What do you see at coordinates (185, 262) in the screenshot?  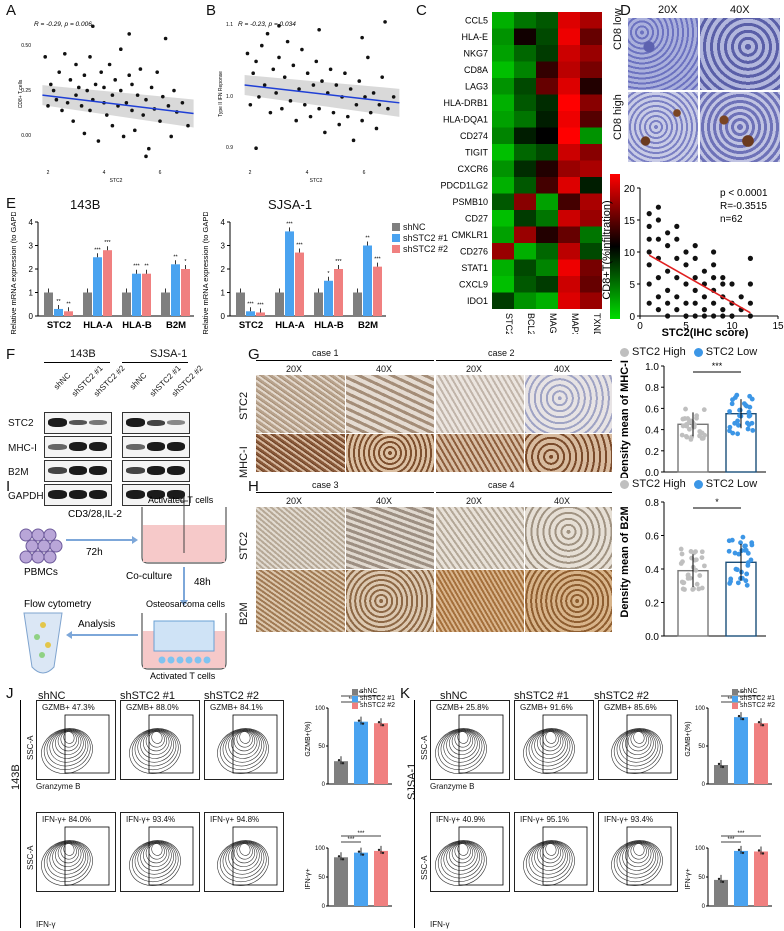 I see `sig-marker: *` at bounding box center [185, 262].